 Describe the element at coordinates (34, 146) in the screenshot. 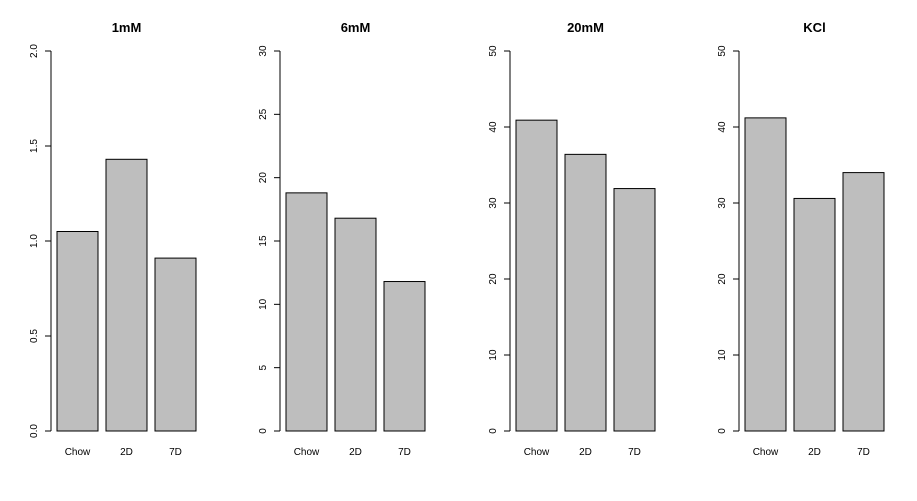

I see `y-tick-label: 1.5` at that location.